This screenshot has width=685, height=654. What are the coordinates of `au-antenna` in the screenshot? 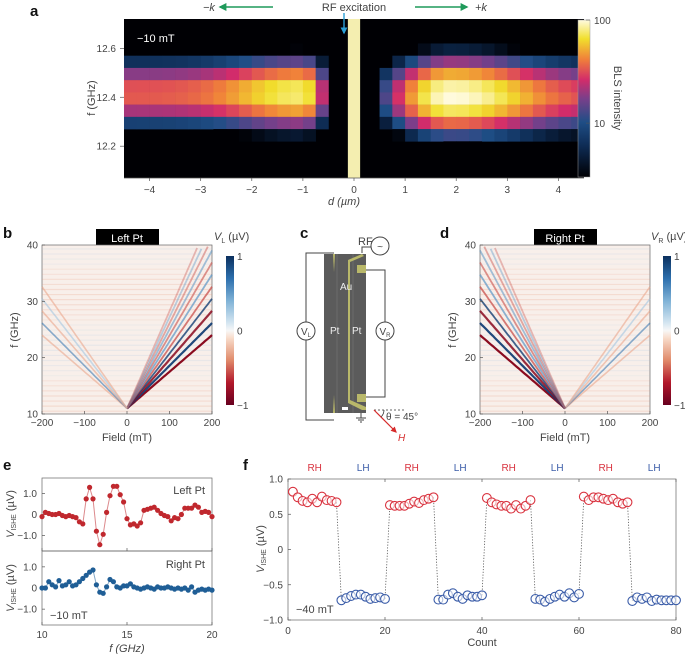 It's located at (357, 332).